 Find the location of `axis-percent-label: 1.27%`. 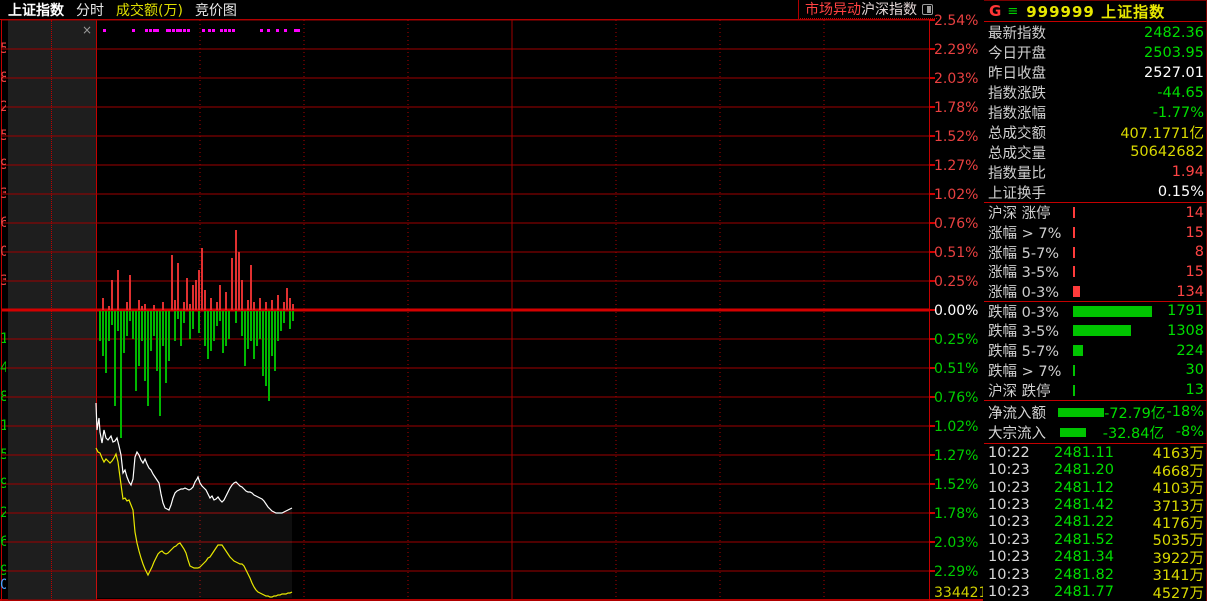

axis-percent-label: 1.27% is located at coordinates (956, 166).